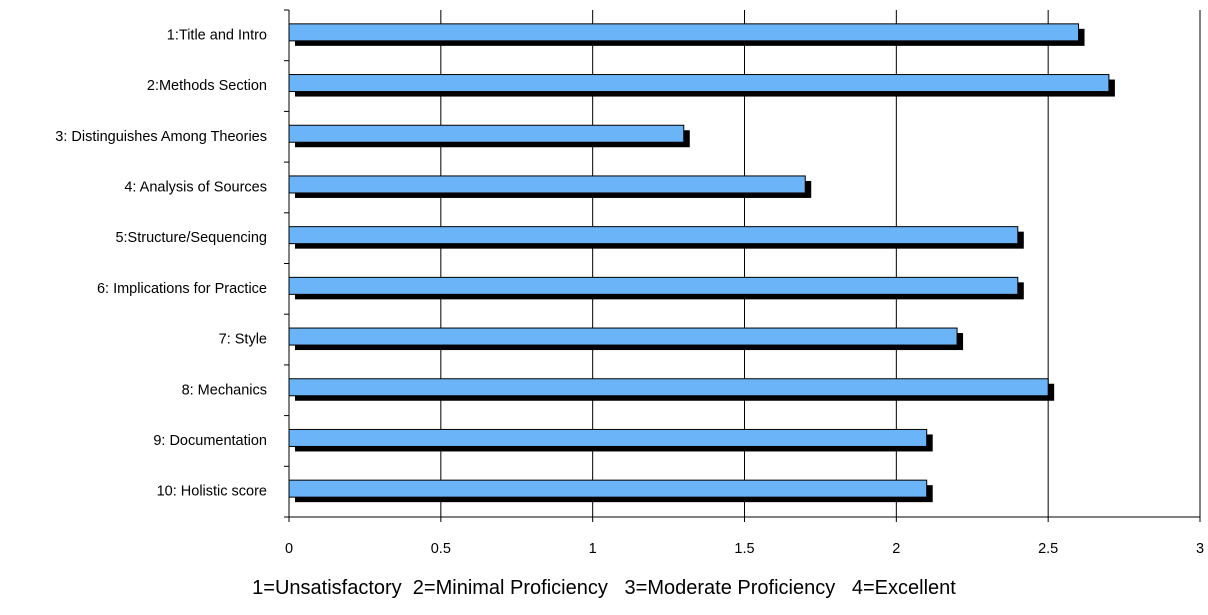 This screenshot has height=615, width=1208. I want to click on x-tick-labels: 0 0.5 1 1.5 2 2.5 3, so click(744, 549).